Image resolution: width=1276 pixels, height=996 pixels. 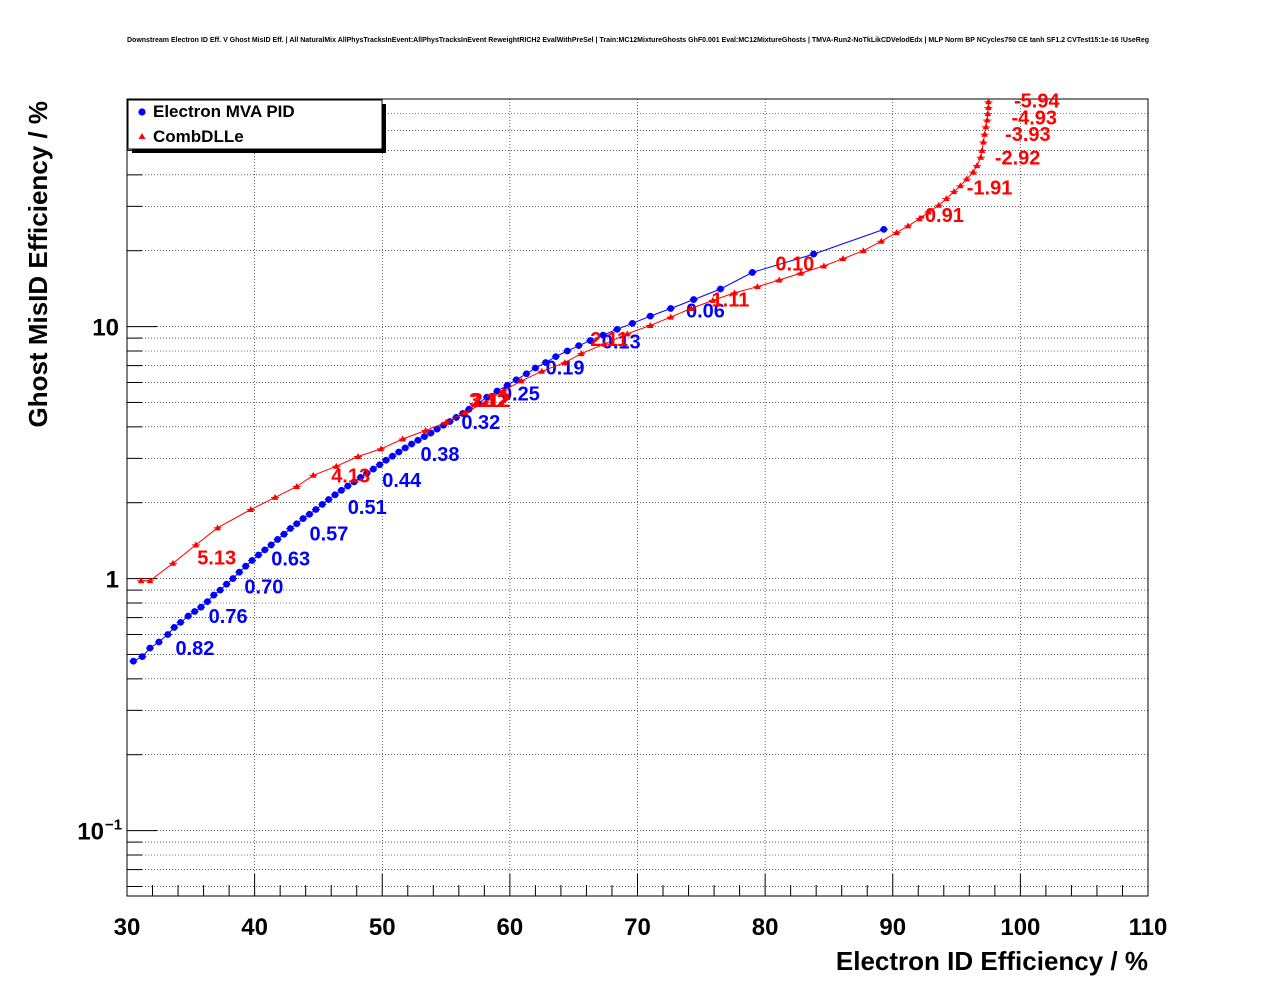 I want to click on data-label: 0.13, so click(x=621, y=343).